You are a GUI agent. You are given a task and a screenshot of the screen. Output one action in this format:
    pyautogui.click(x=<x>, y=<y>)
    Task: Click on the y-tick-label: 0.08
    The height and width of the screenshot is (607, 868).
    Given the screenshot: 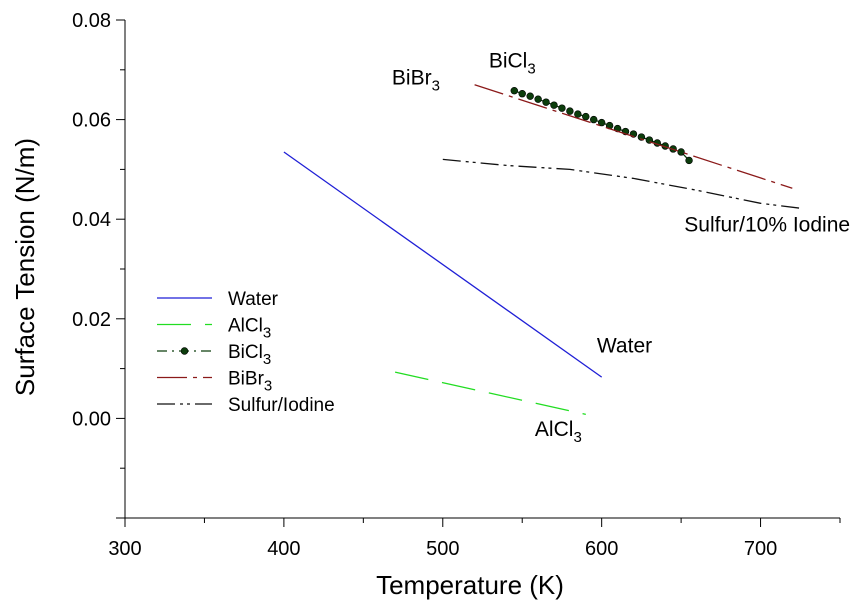 What is the action you would take?
    pyautogui.click(x=91, y=21)
    